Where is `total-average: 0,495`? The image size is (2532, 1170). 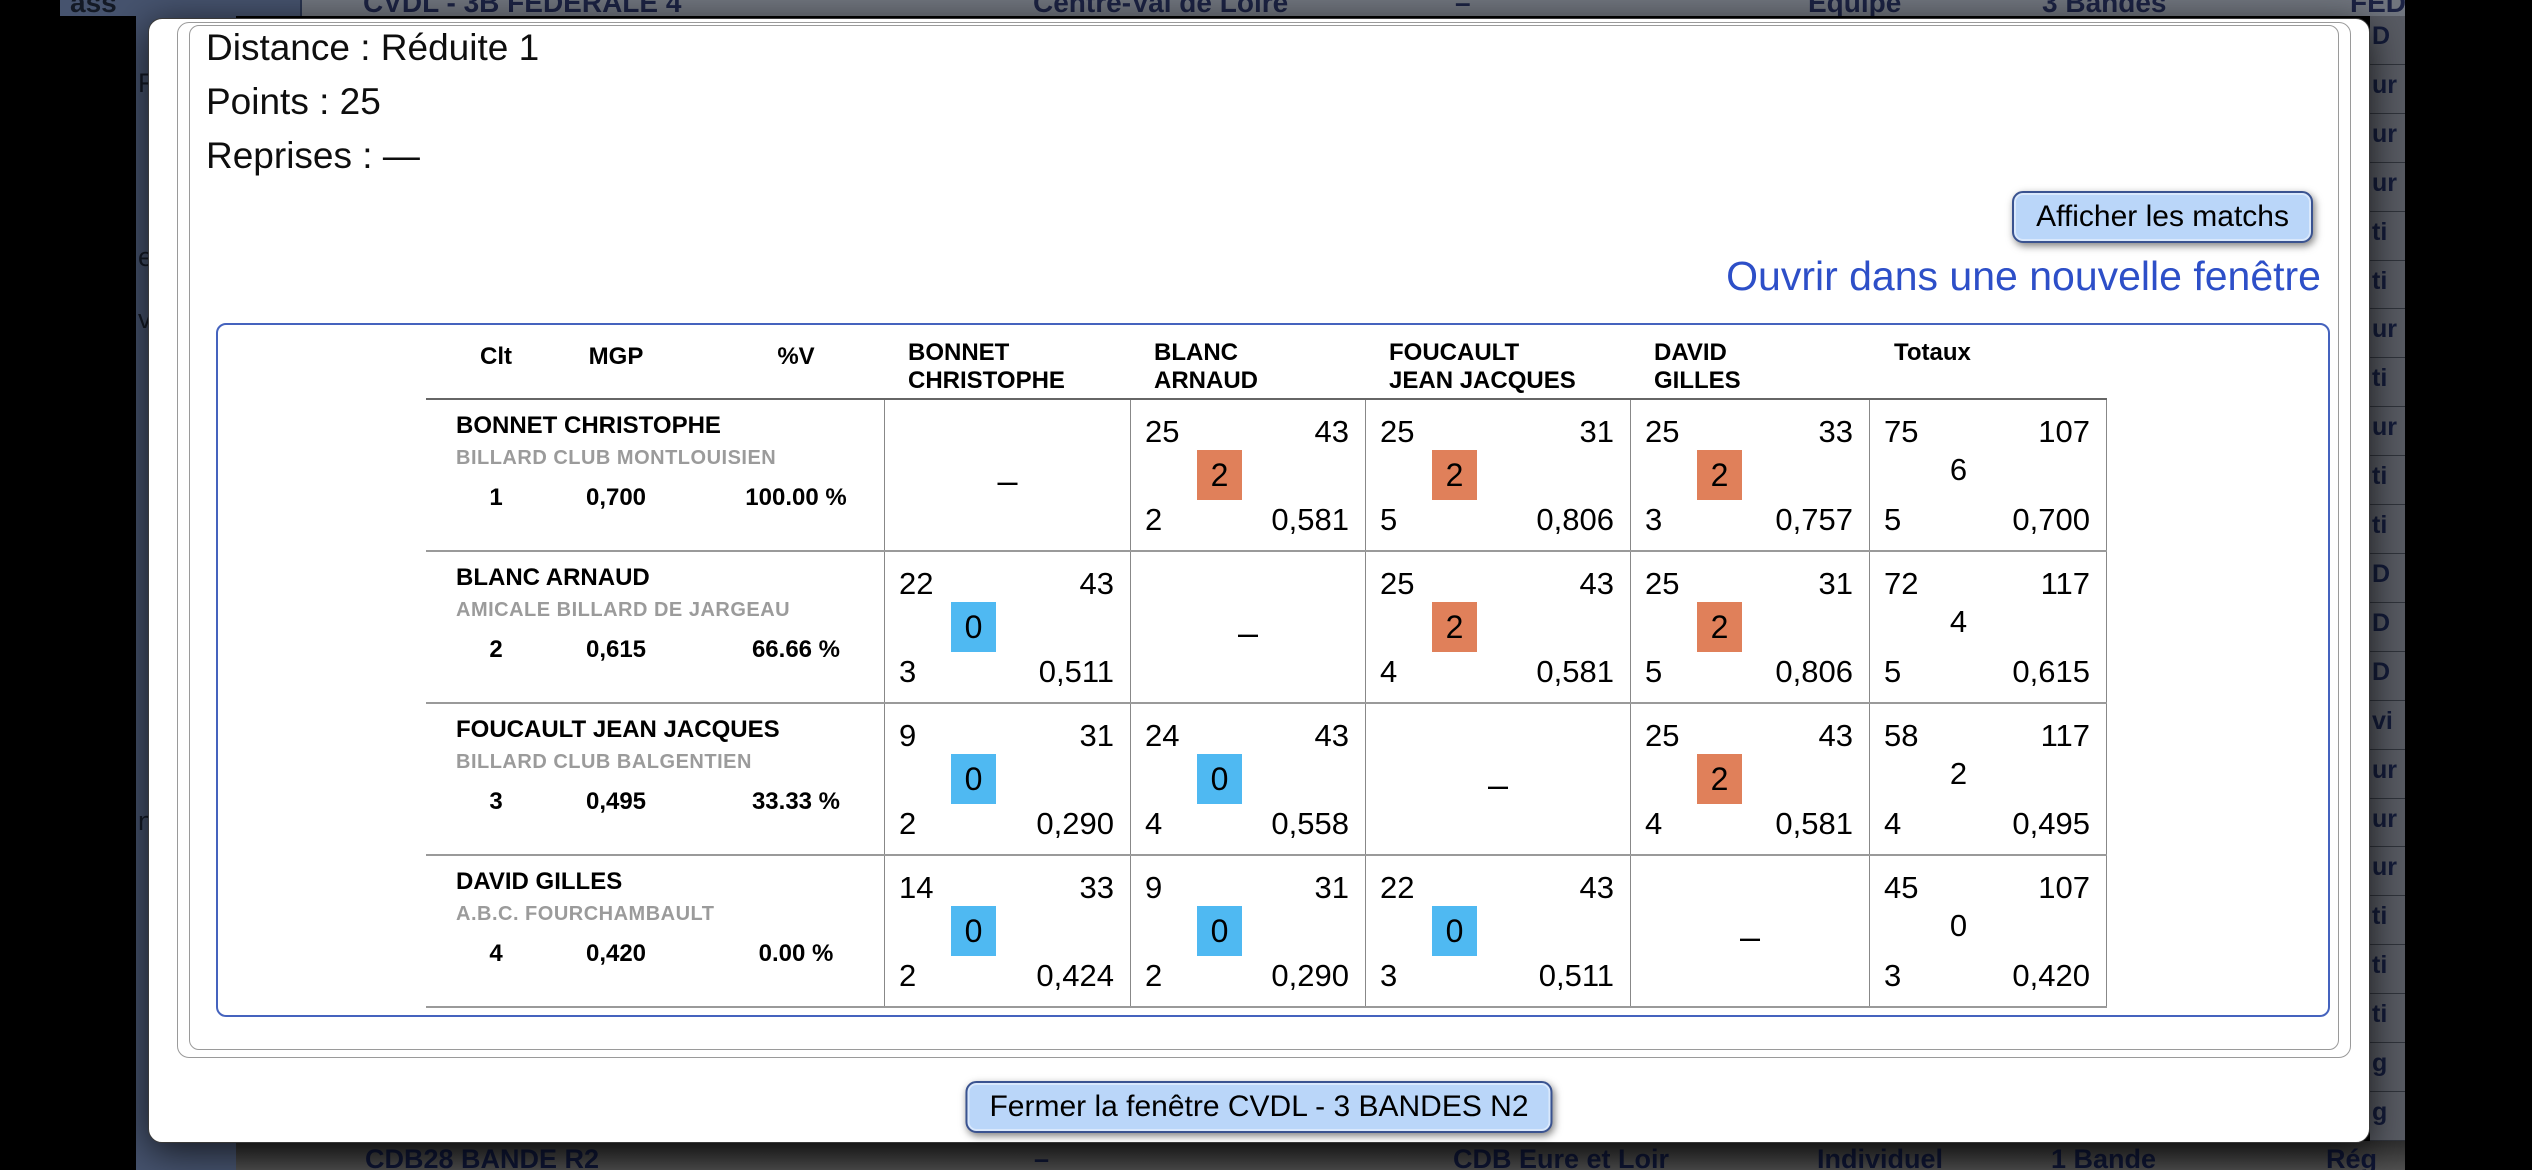
total-average: 0,495 is located at coordinates (2051, 823).